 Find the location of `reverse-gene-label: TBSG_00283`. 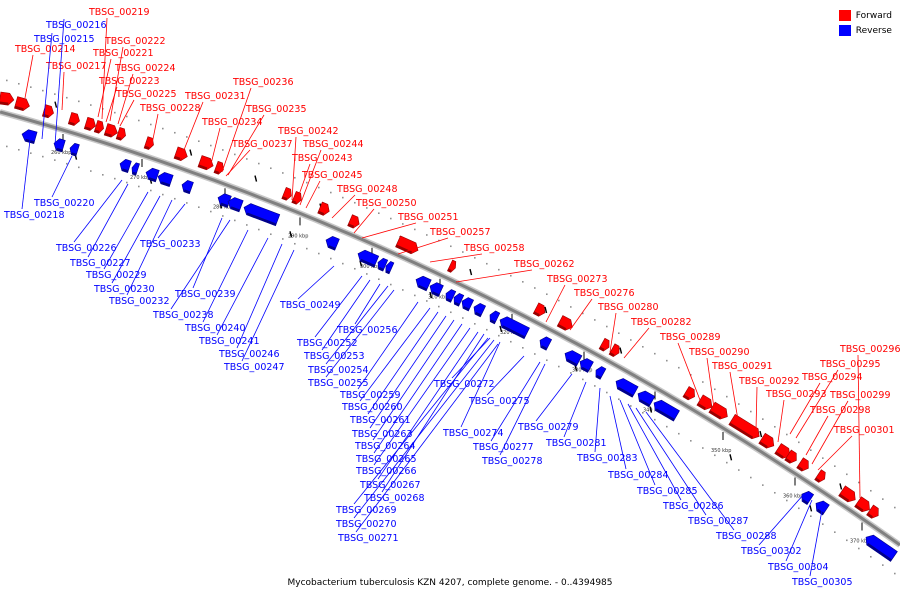

reverse-gene-label: TBSG_00283 is located at coordinates (607, 458).